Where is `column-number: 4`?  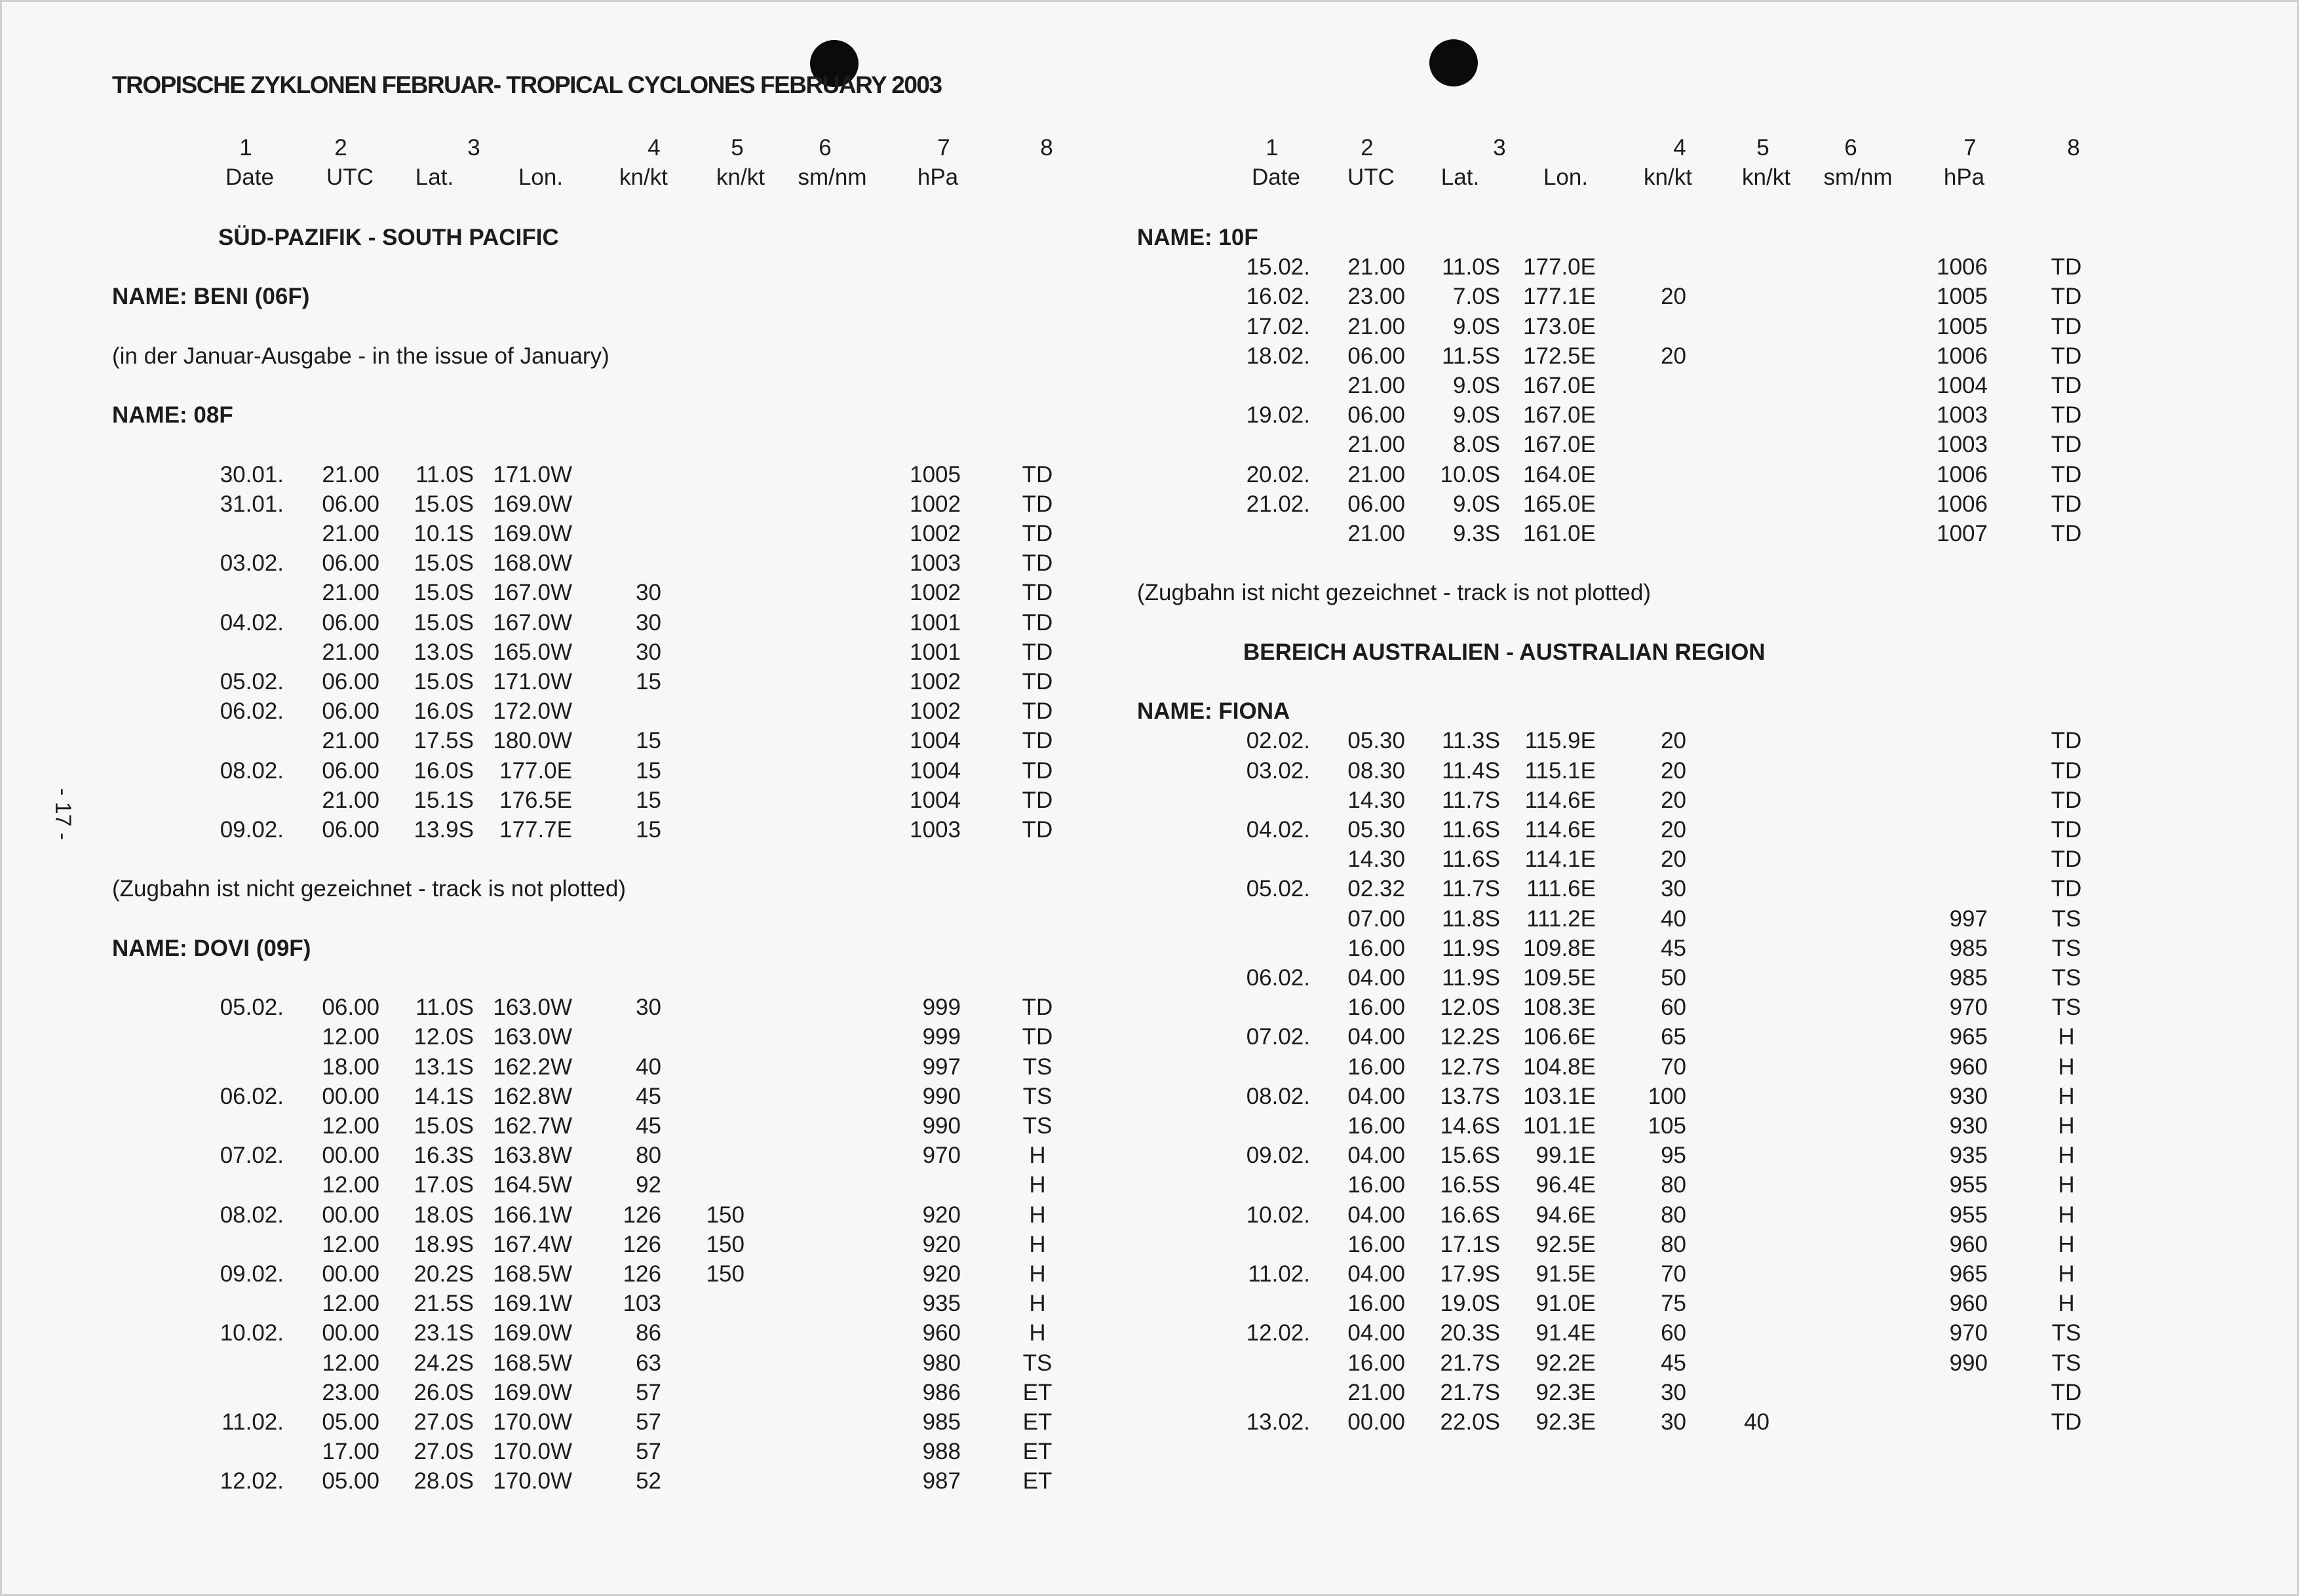 column-number: 4 is located at coordinates (1679, 148).